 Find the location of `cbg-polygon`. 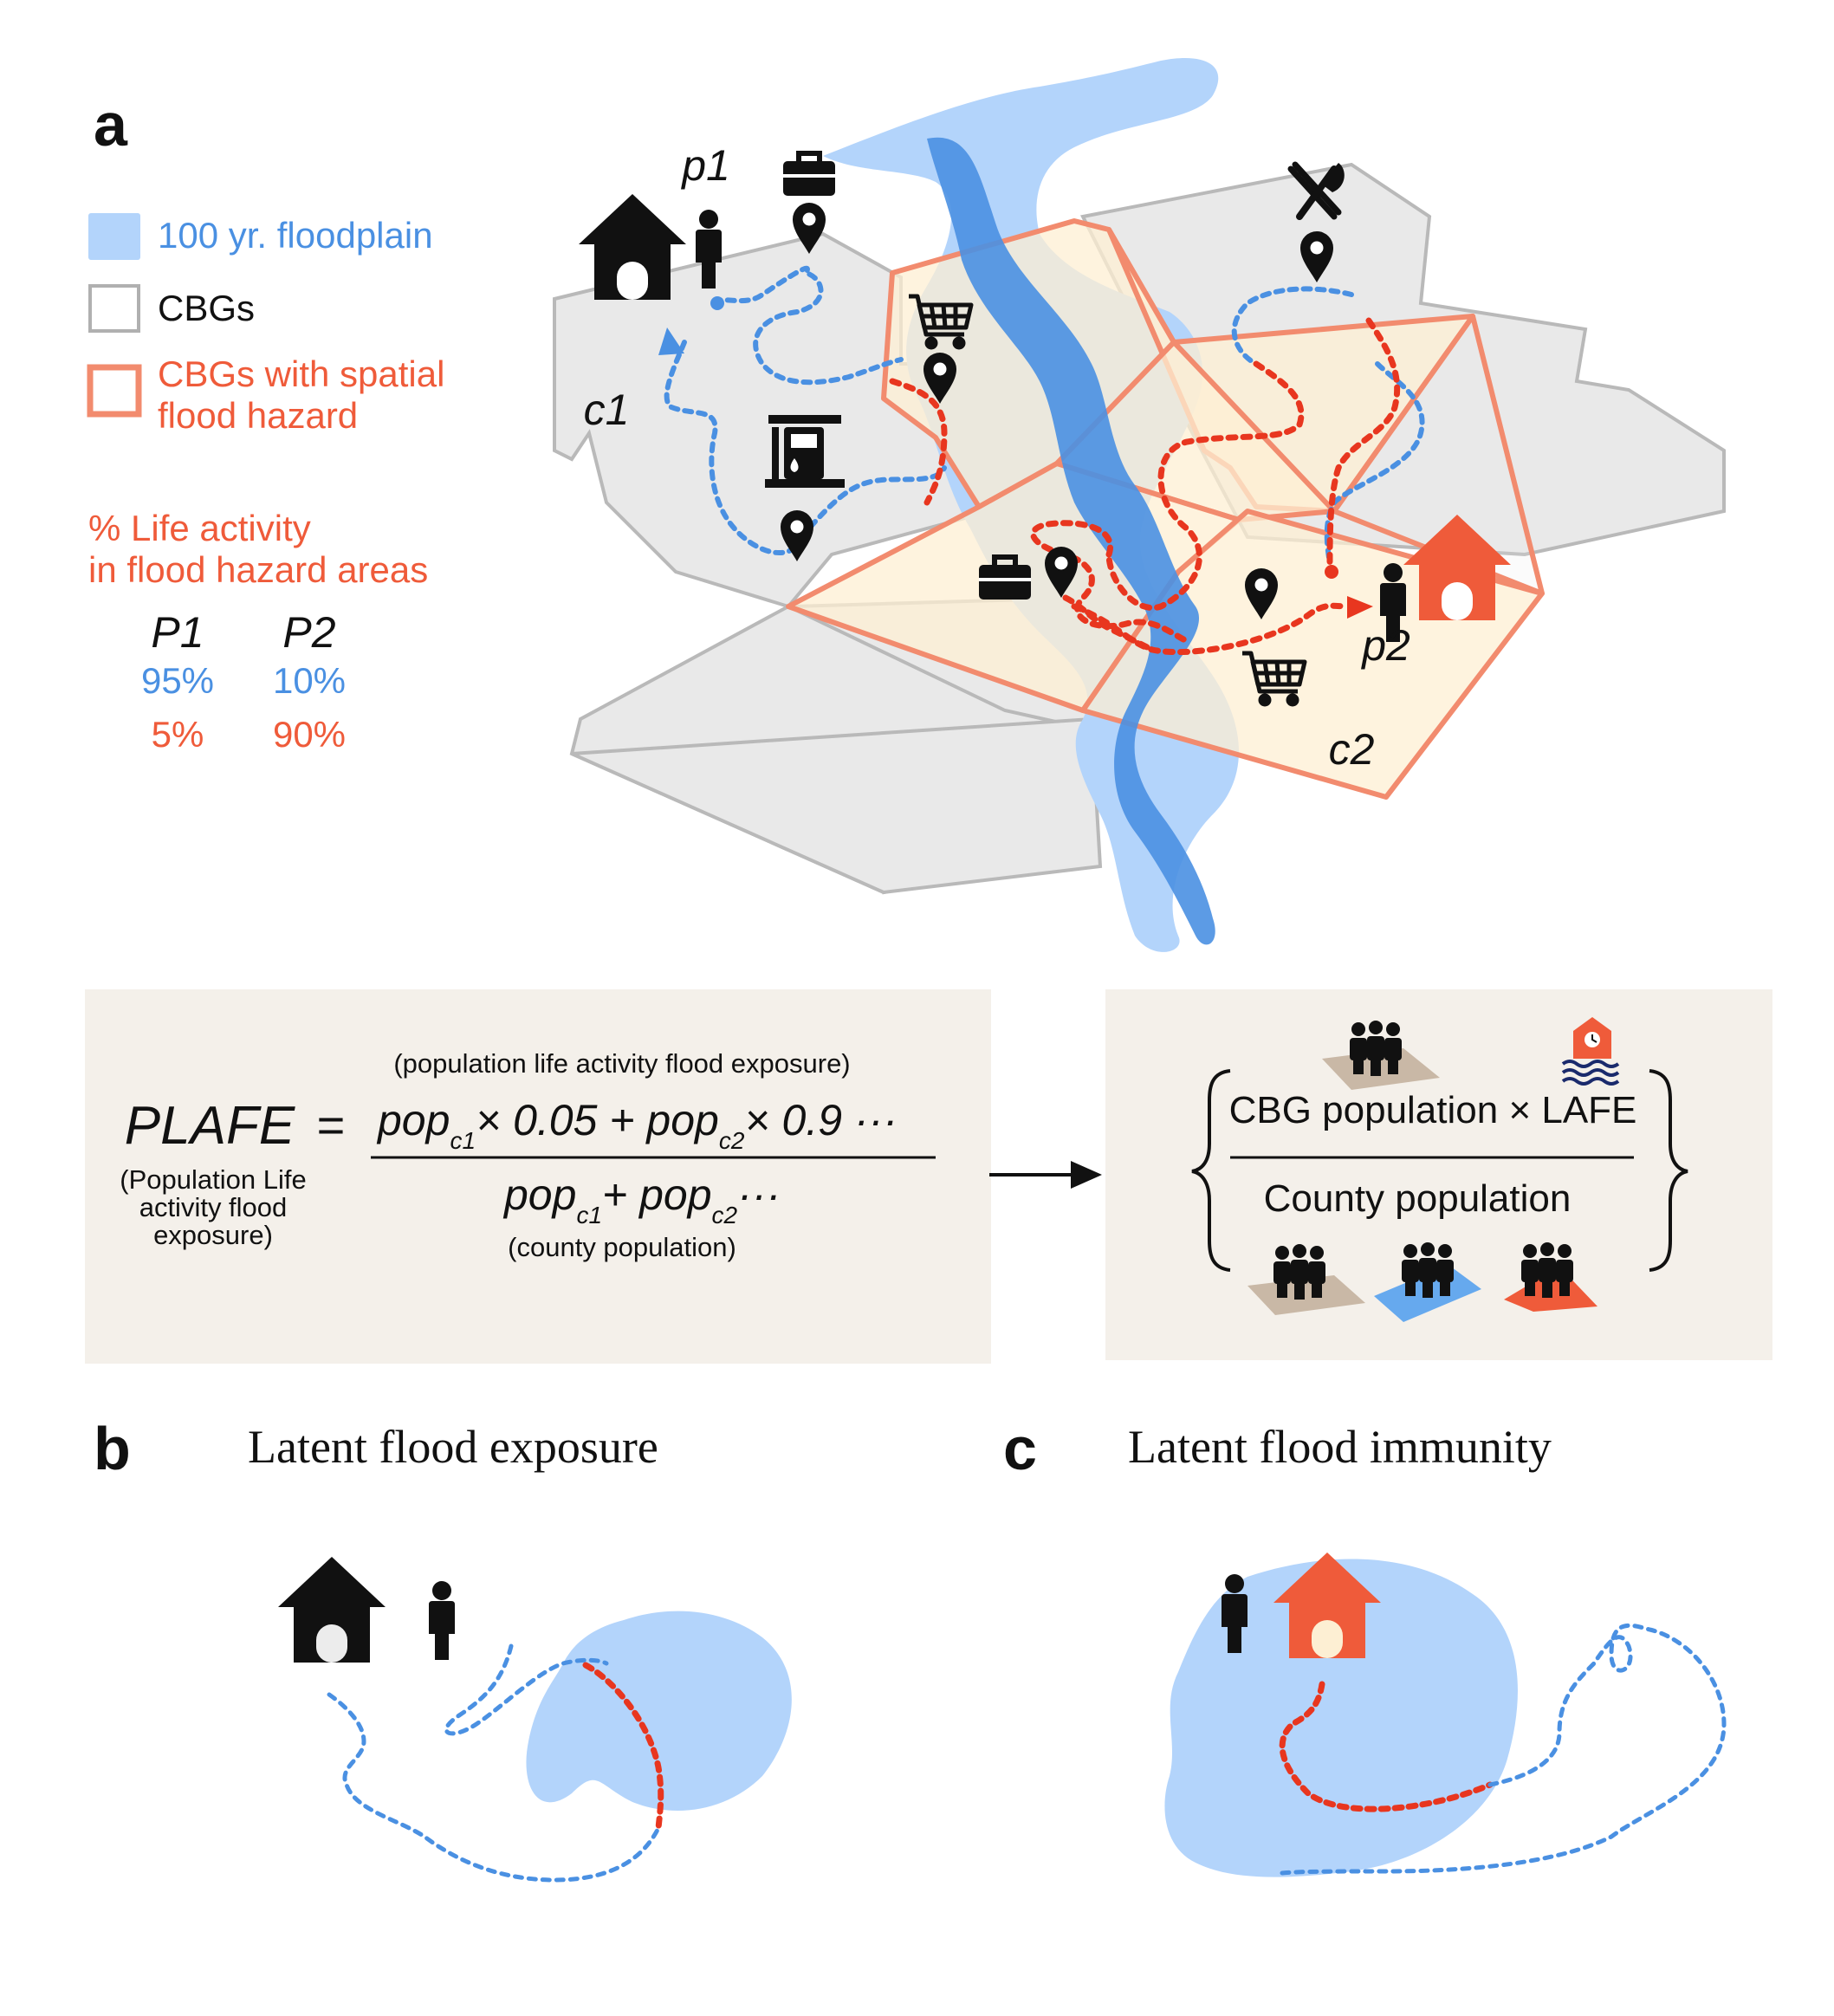

cbg-polygon is located at coordinates (837, 805).